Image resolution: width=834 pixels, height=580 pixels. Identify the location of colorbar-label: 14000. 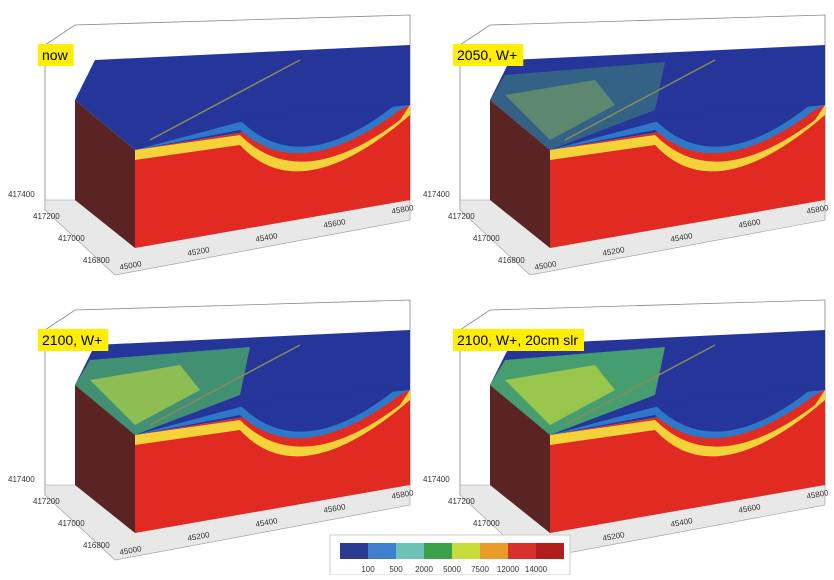
(536, 569).